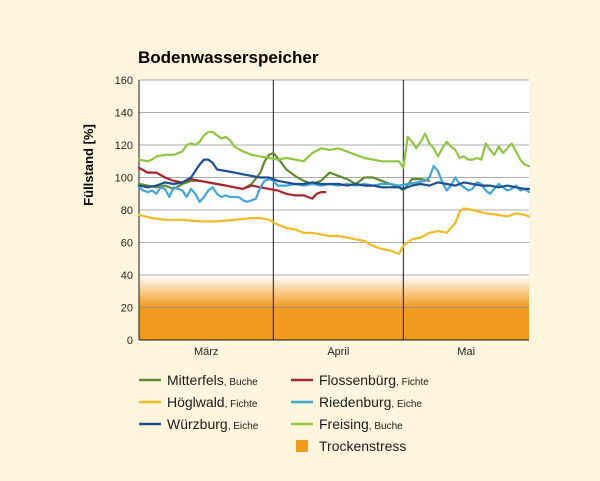 The image size is (600, 481). What do you see at coordinates (228, 57) in the screenshot?
I see `chart-title: Bodenwasserspeicher` at bounding box center [228, 57].